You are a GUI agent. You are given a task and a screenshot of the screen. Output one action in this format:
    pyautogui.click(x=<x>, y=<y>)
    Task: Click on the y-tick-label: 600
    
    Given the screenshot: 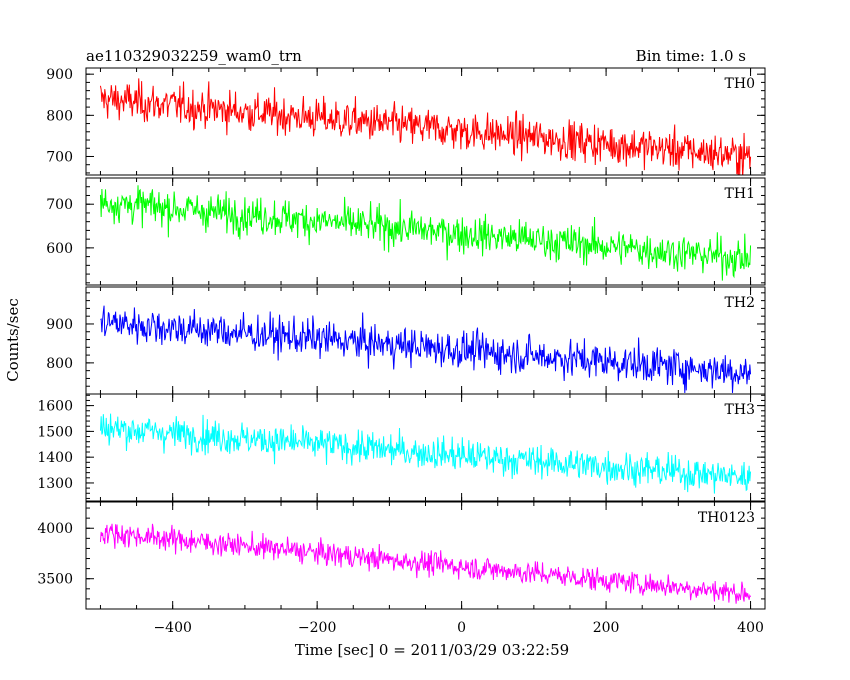 What is the action you would take?
    pyautogui.click(x=59, y=249)
    